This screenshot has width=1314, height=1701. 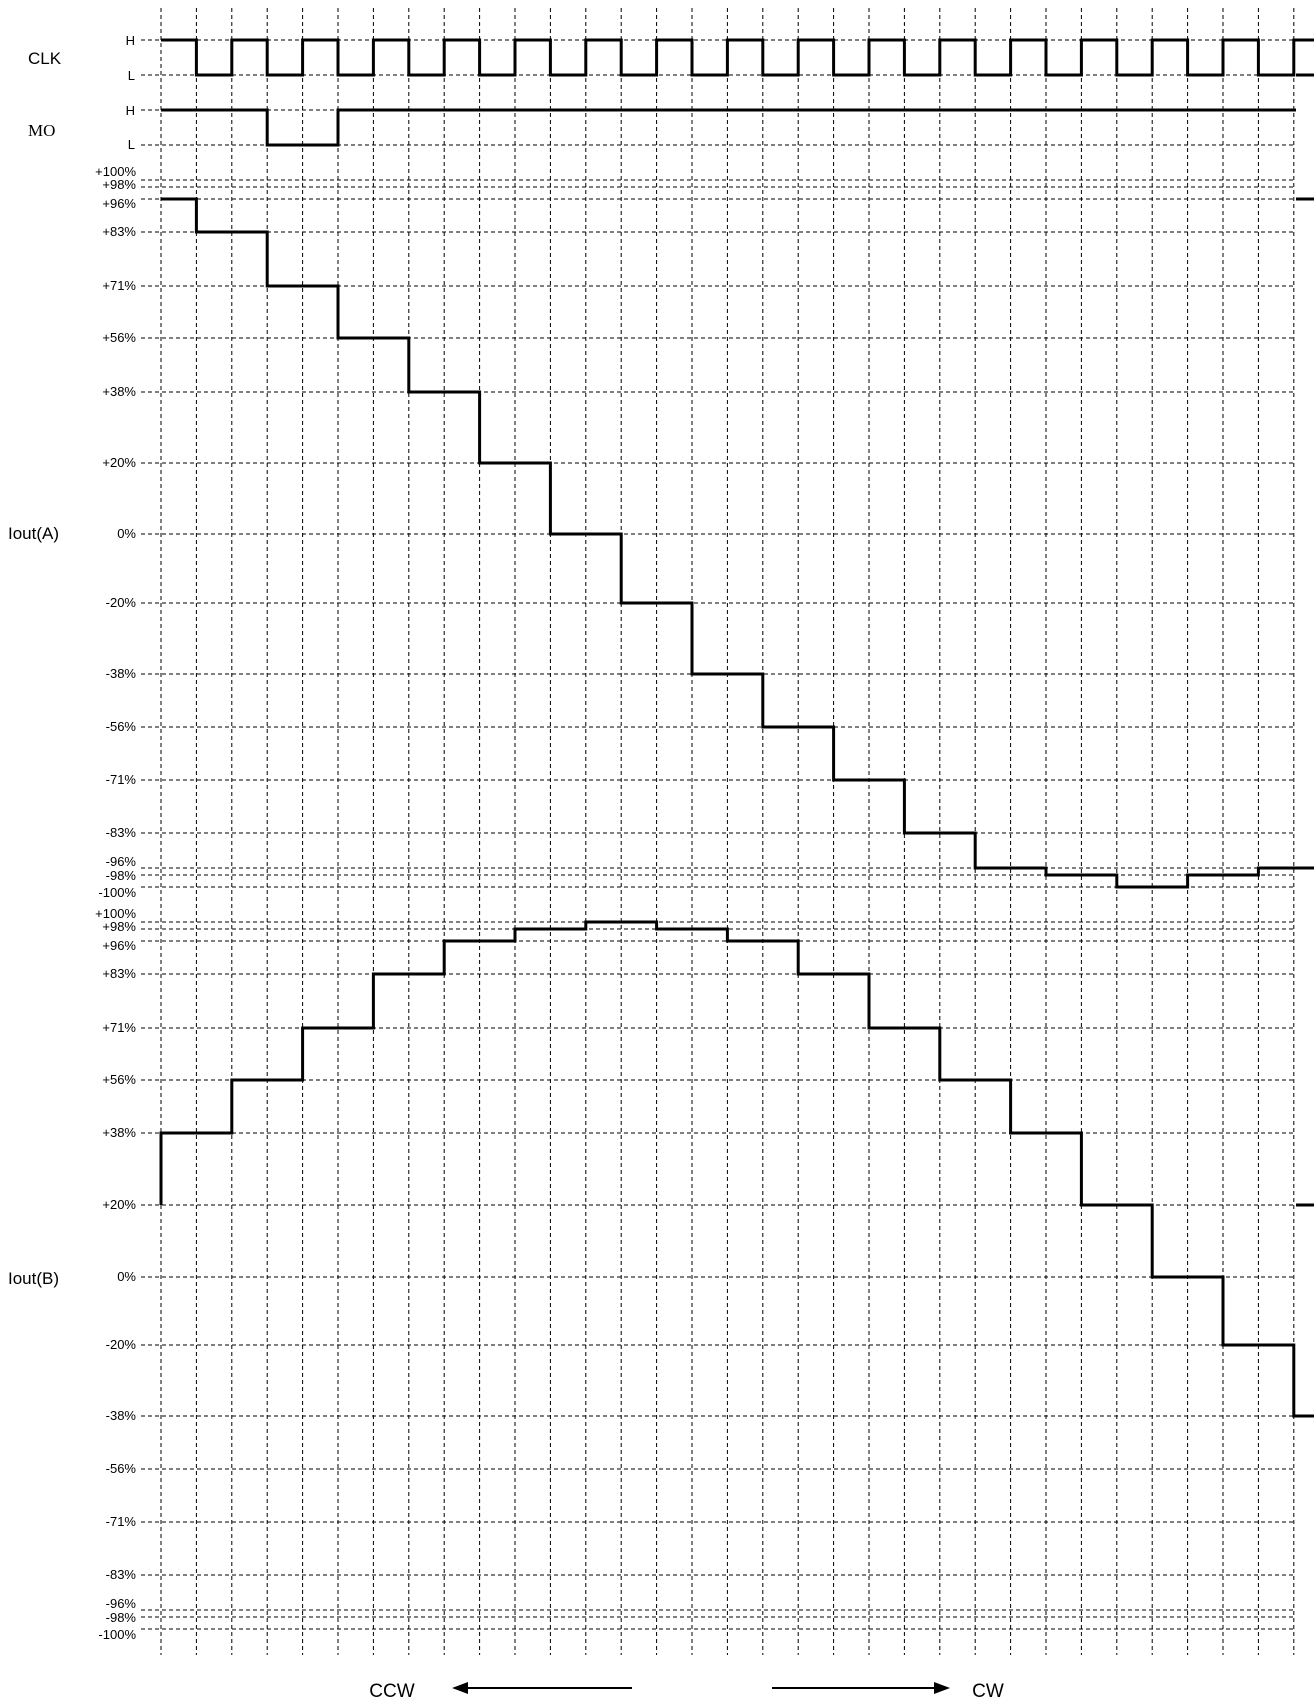 What do you see at coordinates (119, 391) in the screenshot?
I see `iout-a-level-label: +38%` at bounding box center [119, 391].